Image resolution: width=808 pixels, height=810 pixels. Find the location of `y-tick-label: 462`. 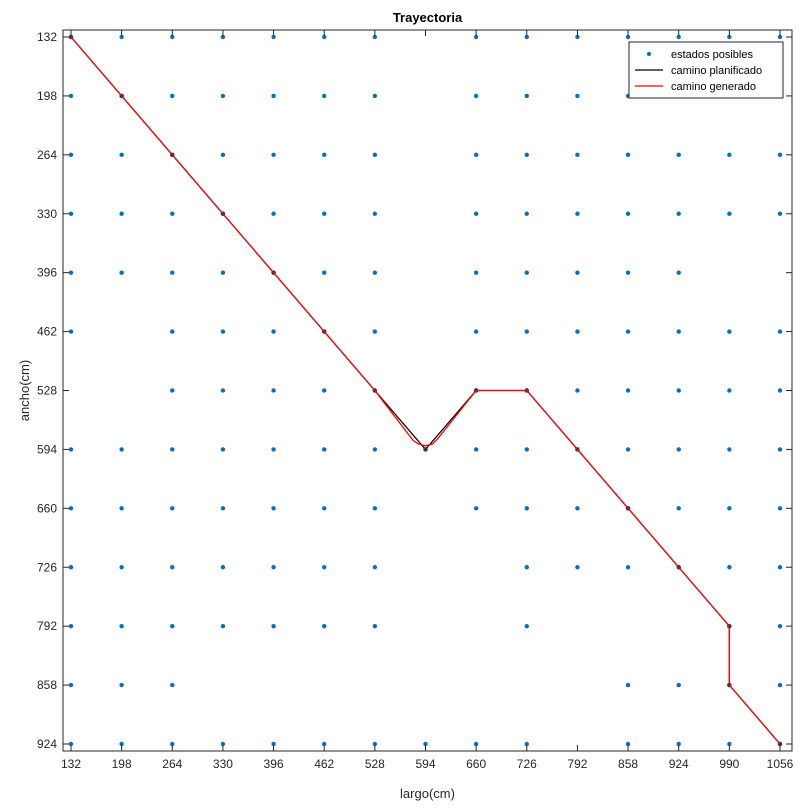

y-tick-label: 462 is located at coordinates (47, 332).